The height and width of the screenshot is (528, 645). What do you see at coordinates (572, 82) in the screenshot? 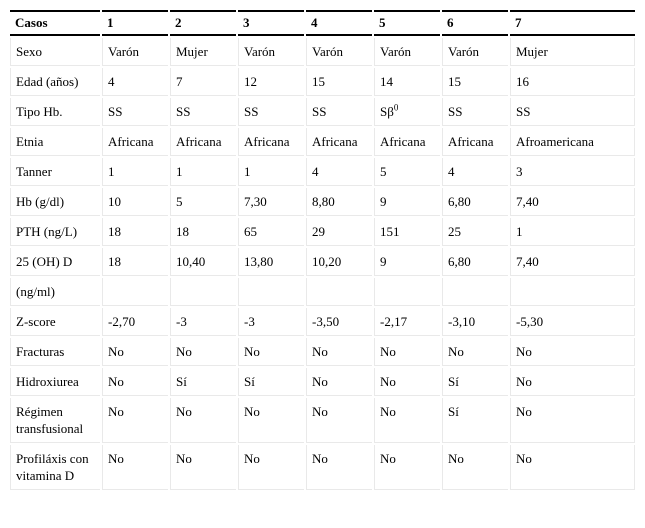
I see `cell: 16` at bounding box center [572, 82].